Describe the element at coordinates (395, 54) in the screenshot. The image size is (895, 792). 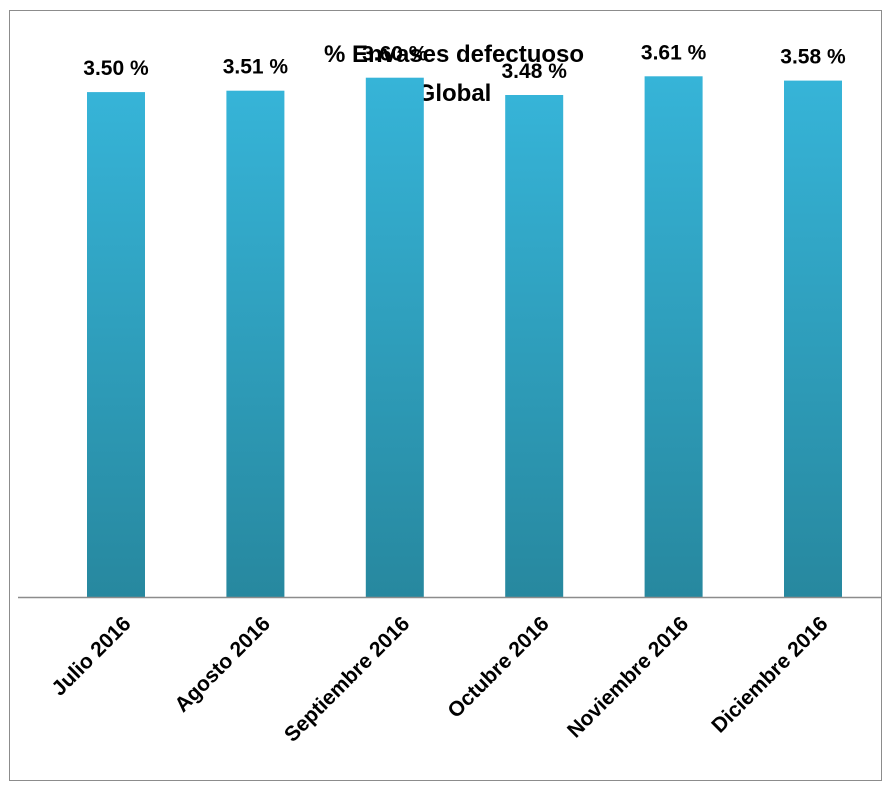
I see `data-label-2: 3.60 %` at that location.